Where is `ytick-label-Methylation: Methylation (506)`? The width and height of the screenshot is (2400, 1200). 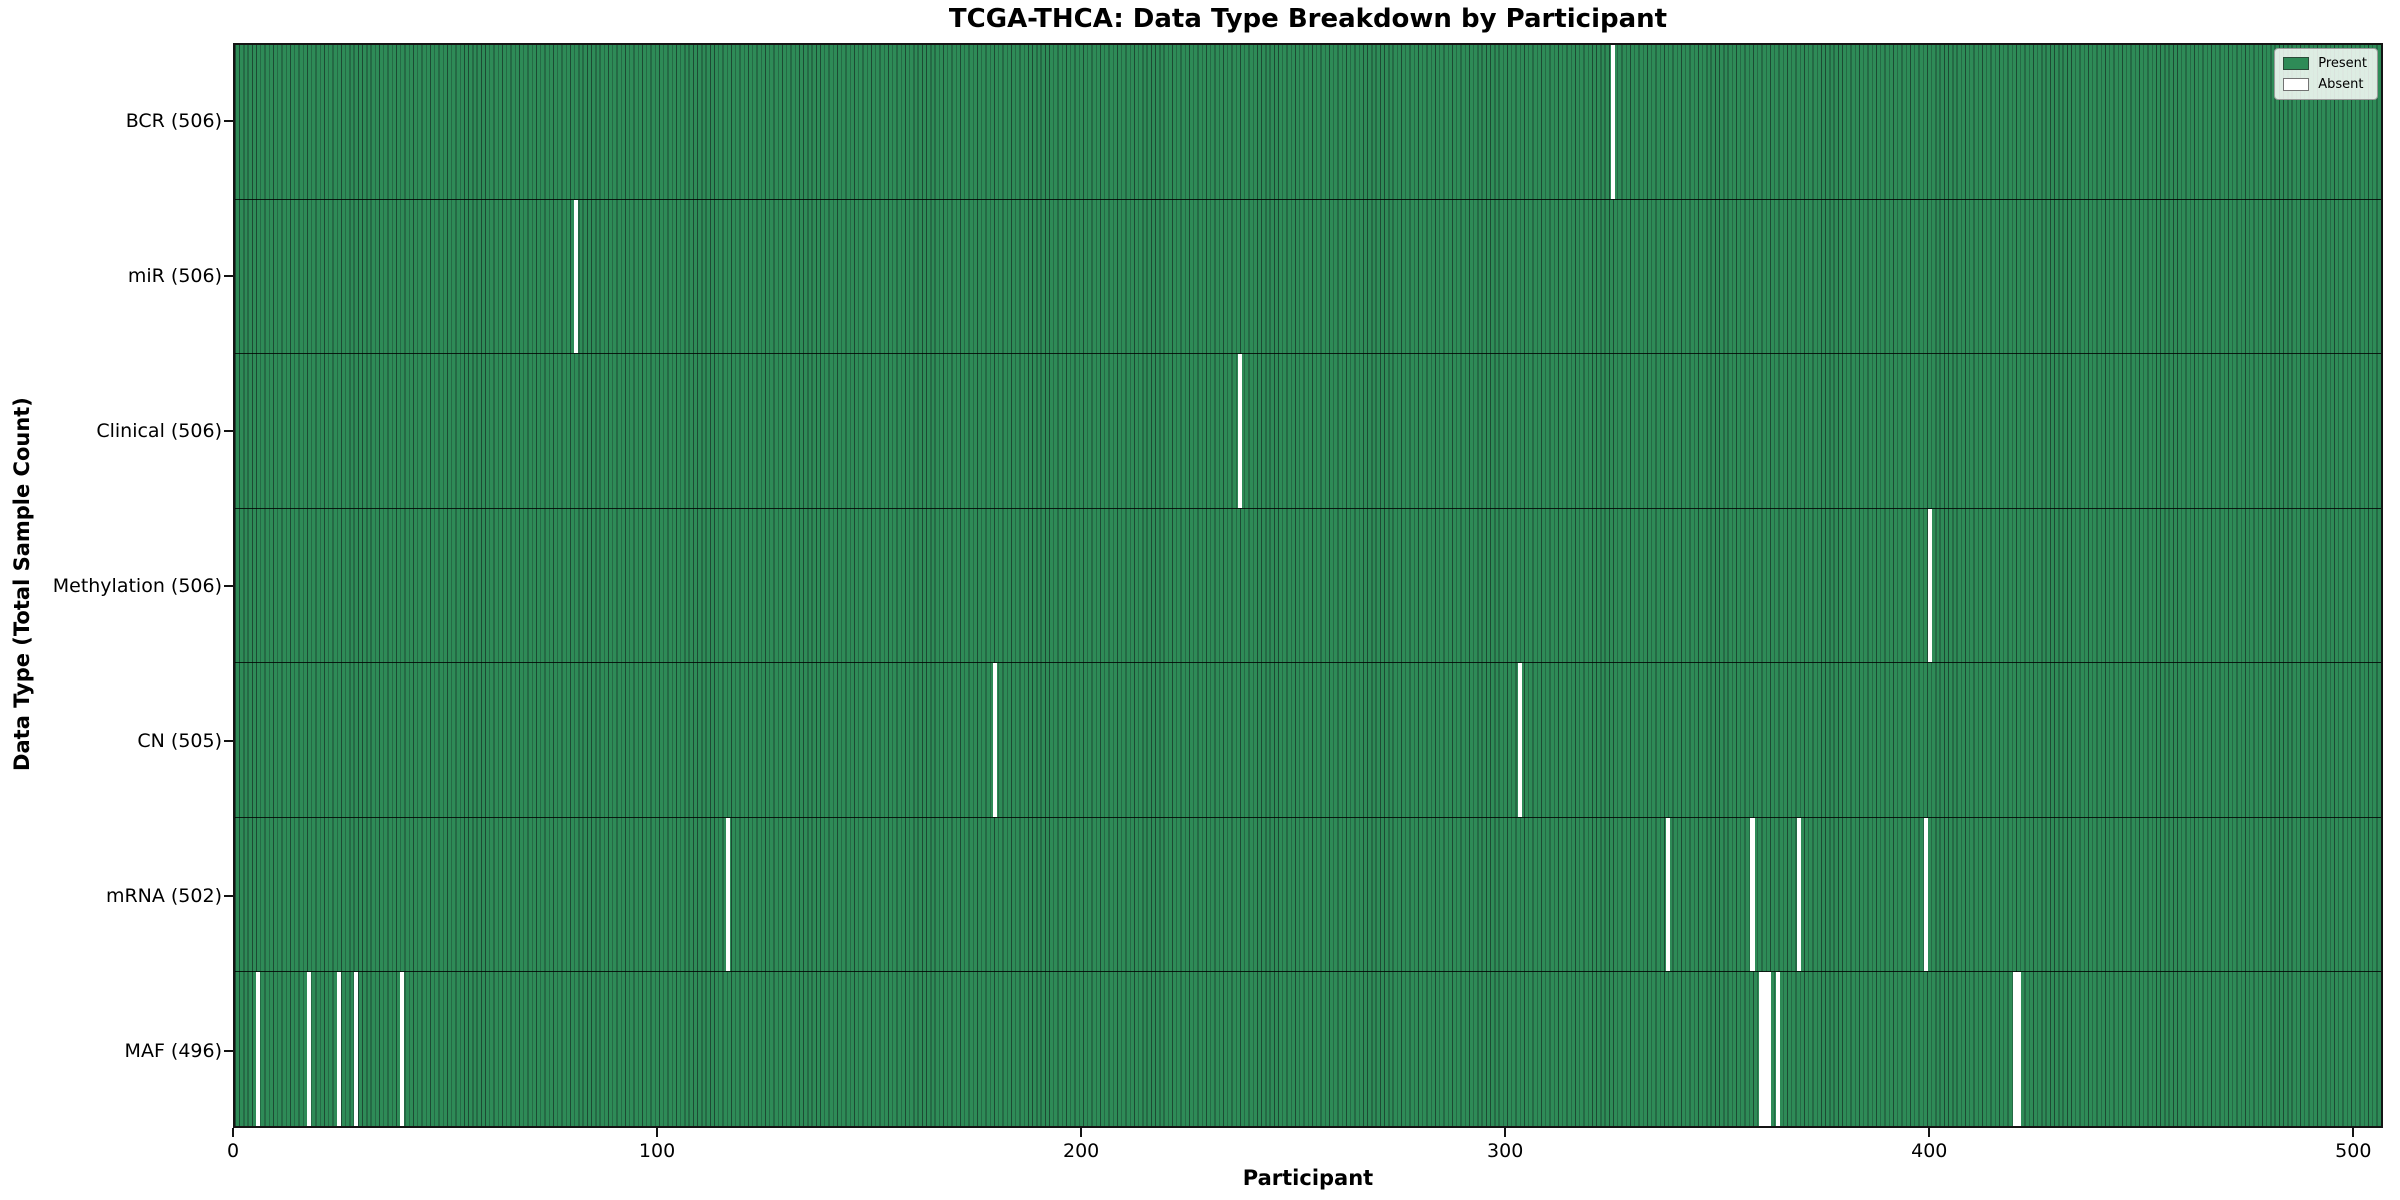
ytick-label-Methylation: Methylation (506) is located at coordinates (137, 585).